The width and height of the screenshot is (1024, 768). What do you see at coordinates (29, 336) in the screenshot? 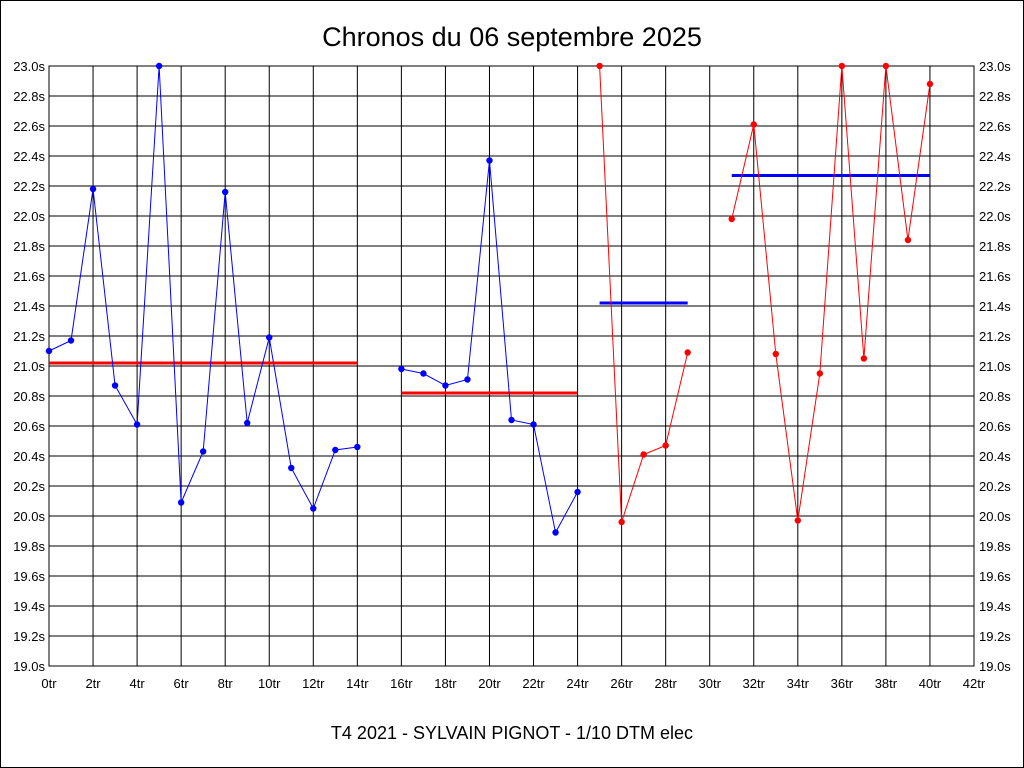
I see `y-tick-label: 21.2s` at bounding box center [29, 336].